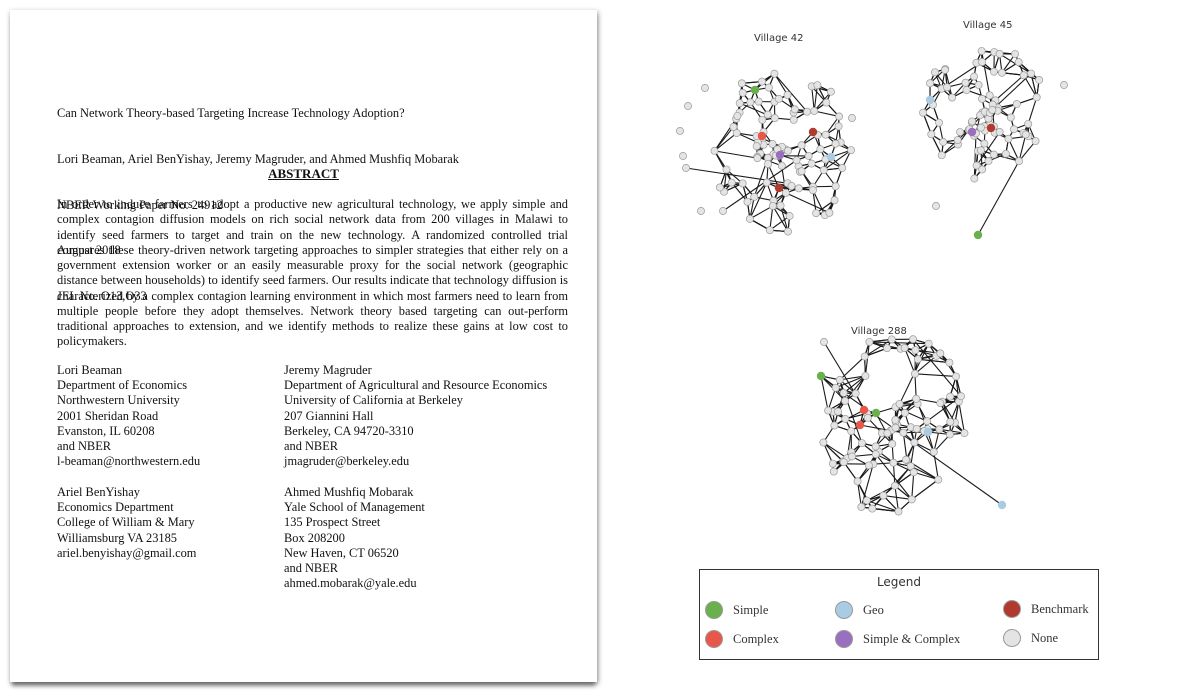 The width and height of the screenshot is (1199, 695). What do you see at coordinates (332, 522) in the screenshot?
I see `address-line: 135 Prospect Street` at bounding box center [332, 522].